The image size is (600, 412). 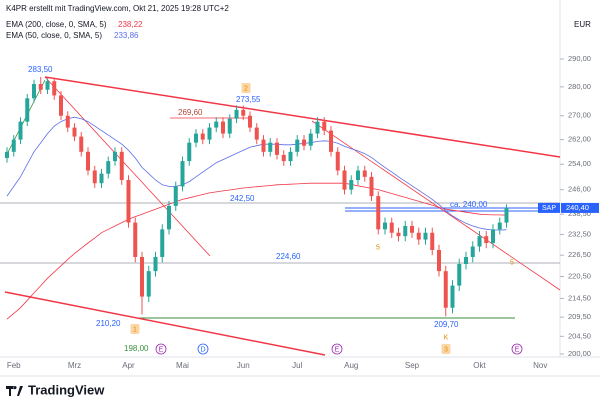 I want to click on y-tick-label: 209,50, so click(x=579, y=316).